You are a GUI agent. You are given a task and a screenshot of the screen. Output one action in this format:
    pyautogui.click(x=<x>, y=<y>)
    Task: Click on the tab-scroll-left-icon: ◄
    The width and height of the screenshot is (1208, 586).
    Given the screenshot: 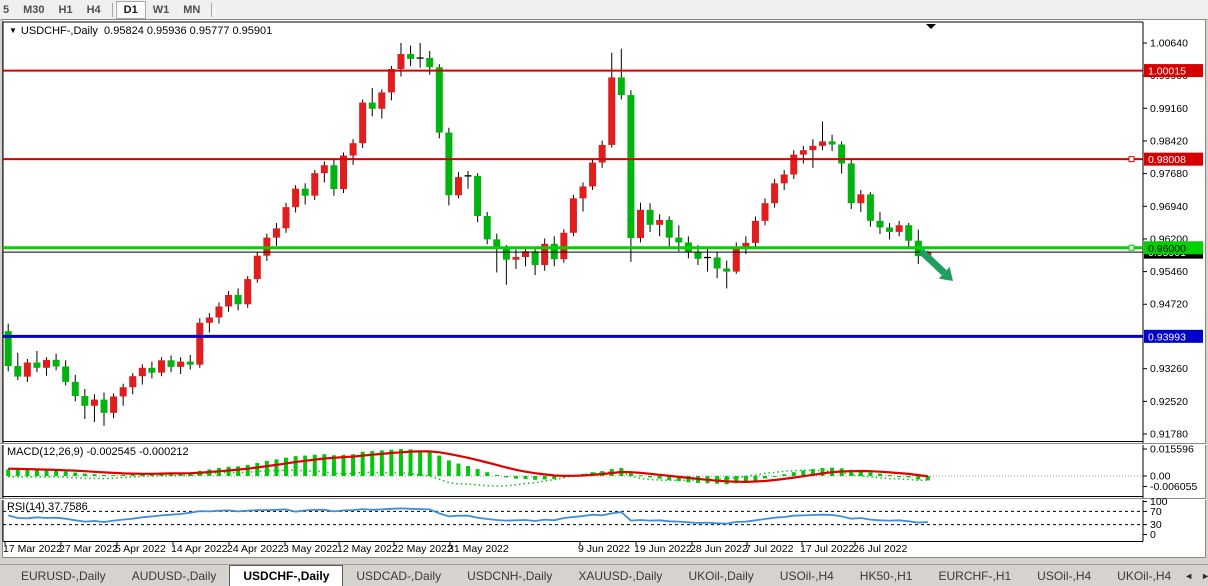 What is the action you would take?
    pyautogui.click(x=1189, y=575)
    